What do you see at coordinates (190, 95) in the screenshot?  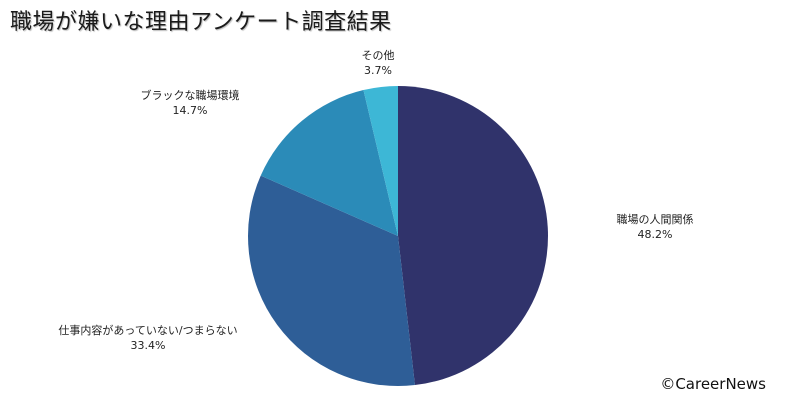 I see `label-name: ブラックな職場環境` at bounding box center [190, 95].